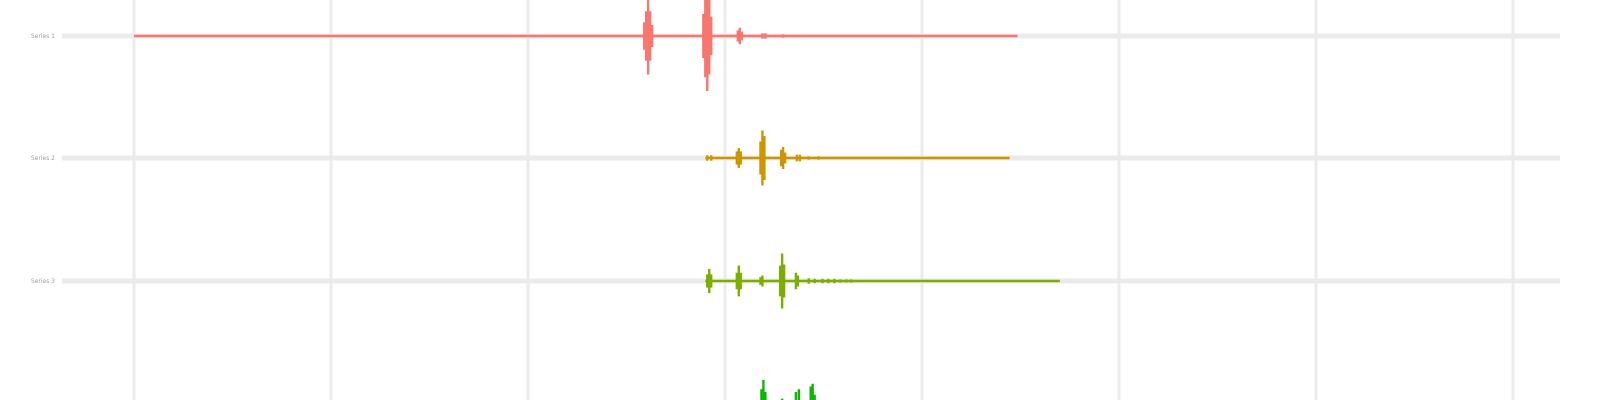 This screenshot has width=1600, height=400. I want to click on row-label-1: Series 1, so click(43, 36).